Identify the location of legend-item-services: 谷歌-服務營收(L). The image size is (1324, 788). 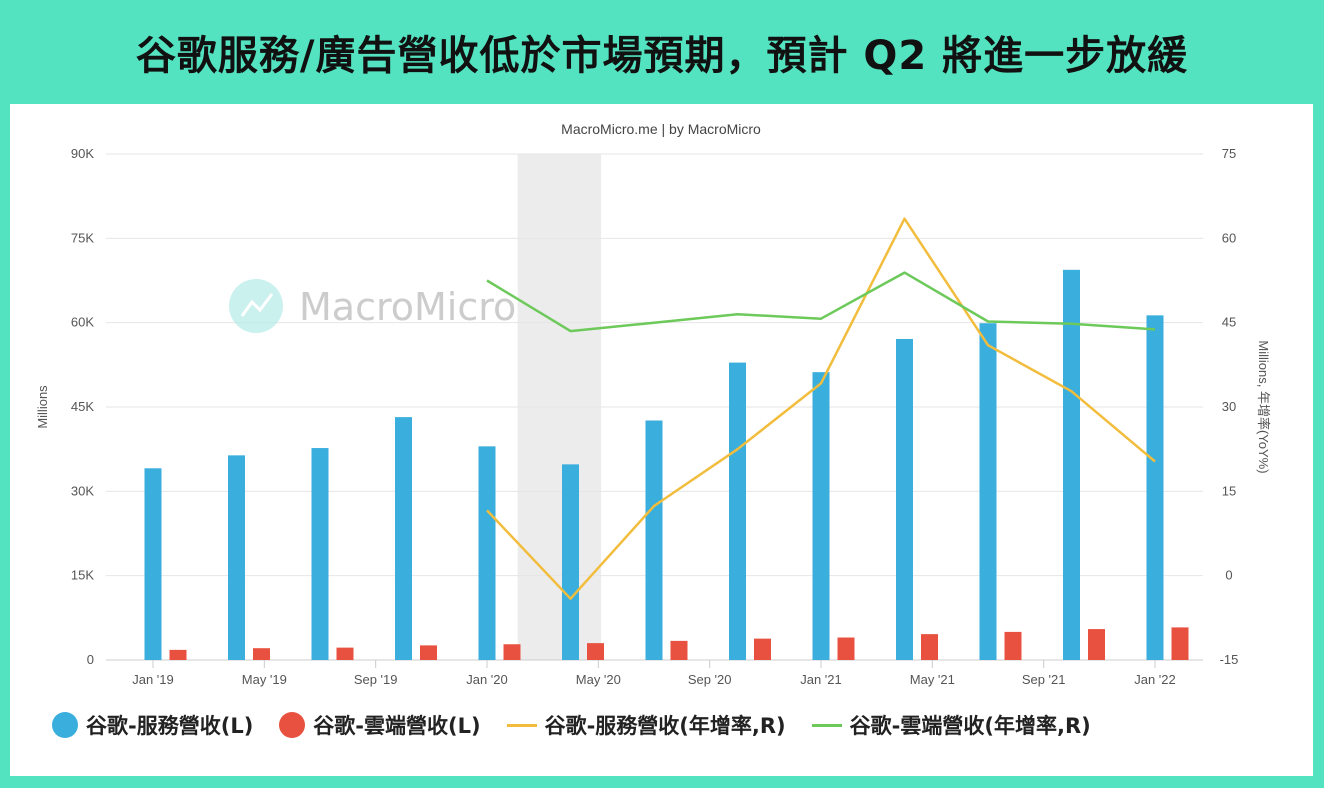
(152, 725).